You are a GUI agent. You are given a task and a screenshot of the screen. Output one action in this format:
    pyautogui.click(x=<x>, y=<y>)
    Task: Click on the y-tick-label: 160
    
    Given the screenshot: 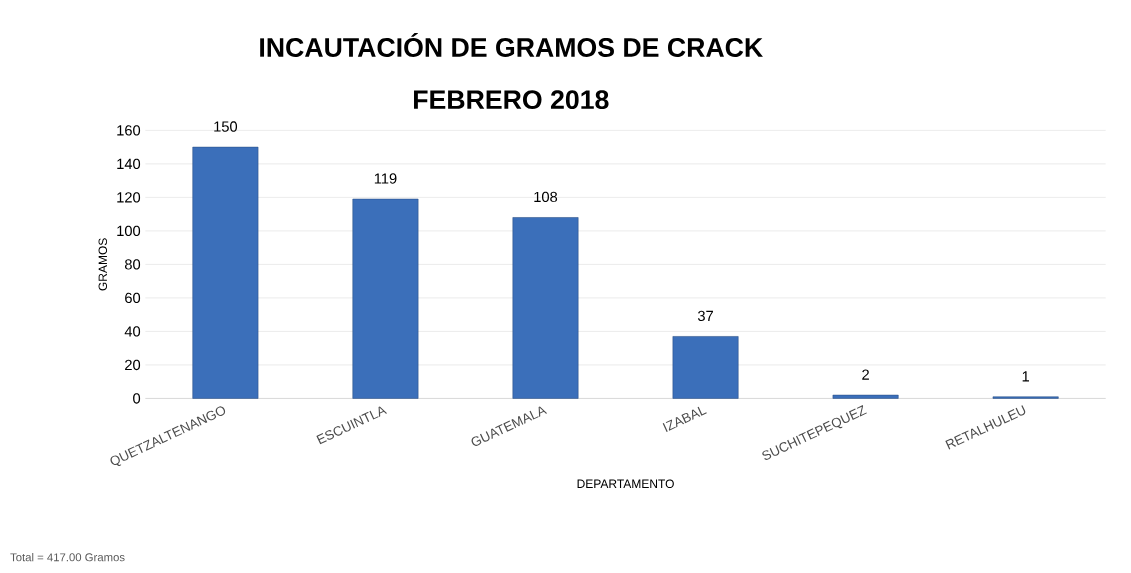 What is the action you would take?
    pyautogui.click(x=129, y=130)
    